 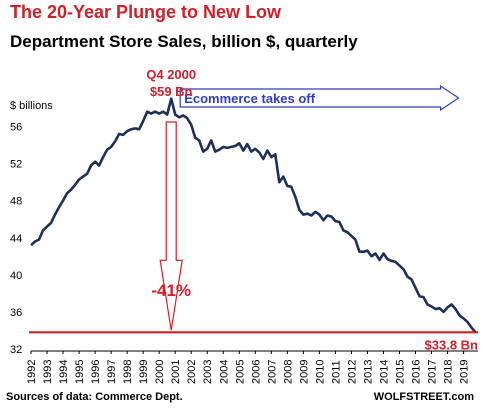 What do you see at coordinates (31, 106) in the screenshot?
I see `y-axis-label: $ billions` at bounding box center [31, 106].